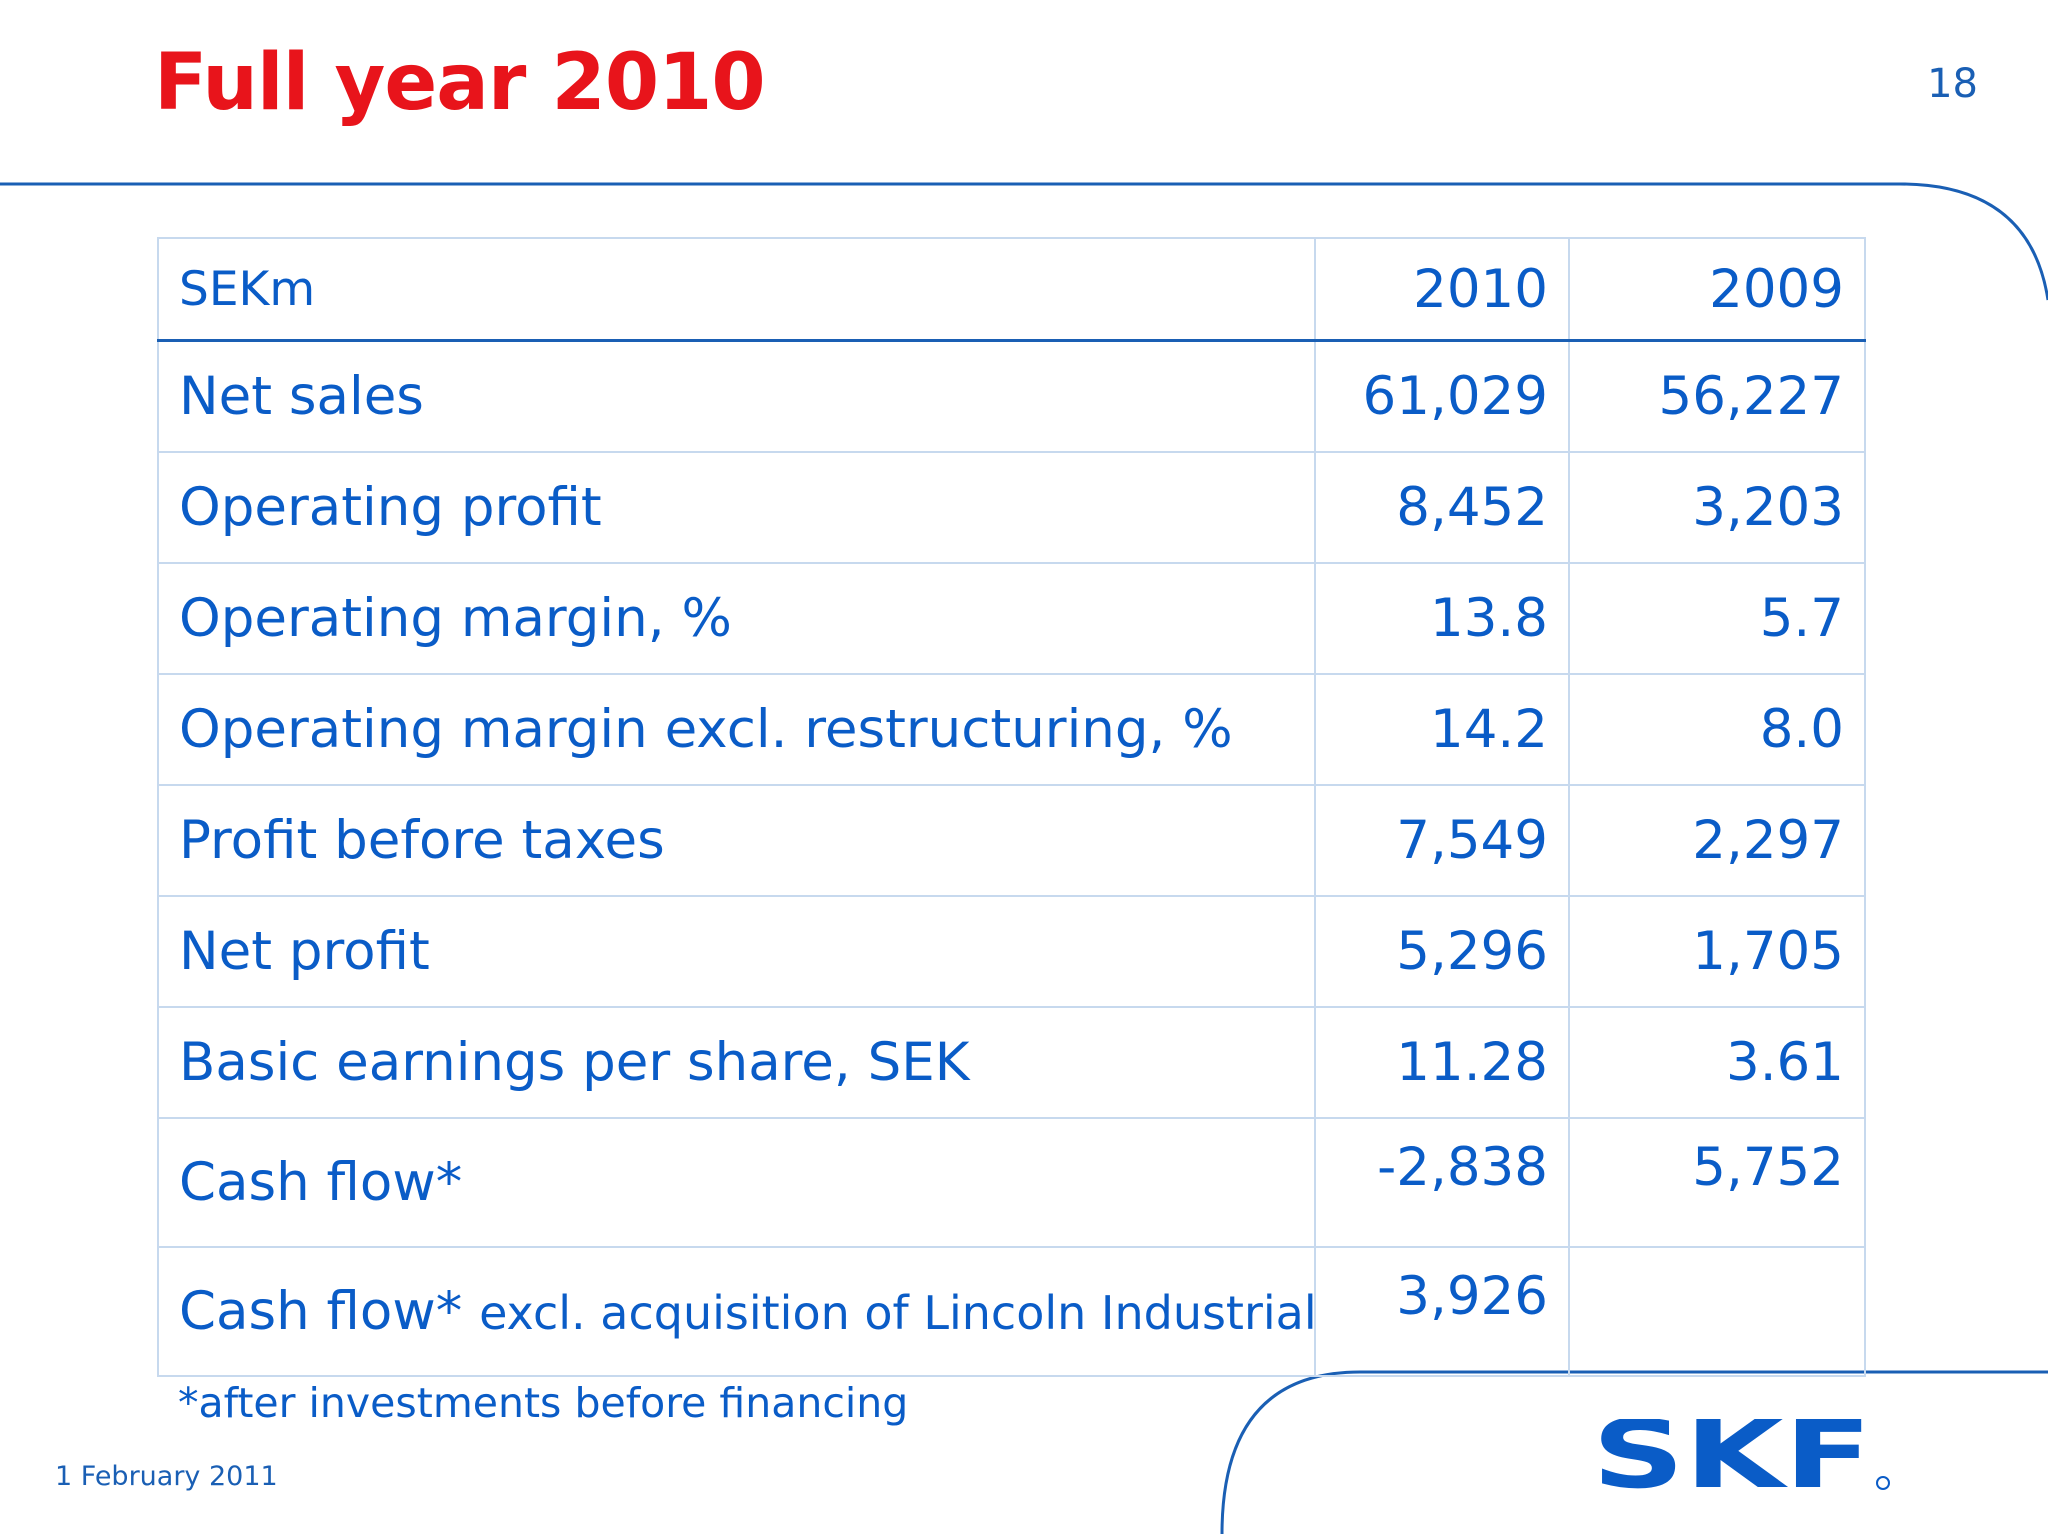 This screenshot has height=1534, width=2048. What do you see at coordinates (543, 1403) in the screenshot?
I see `footnote: *after investments before financing` at bounding box center [543, 1403].